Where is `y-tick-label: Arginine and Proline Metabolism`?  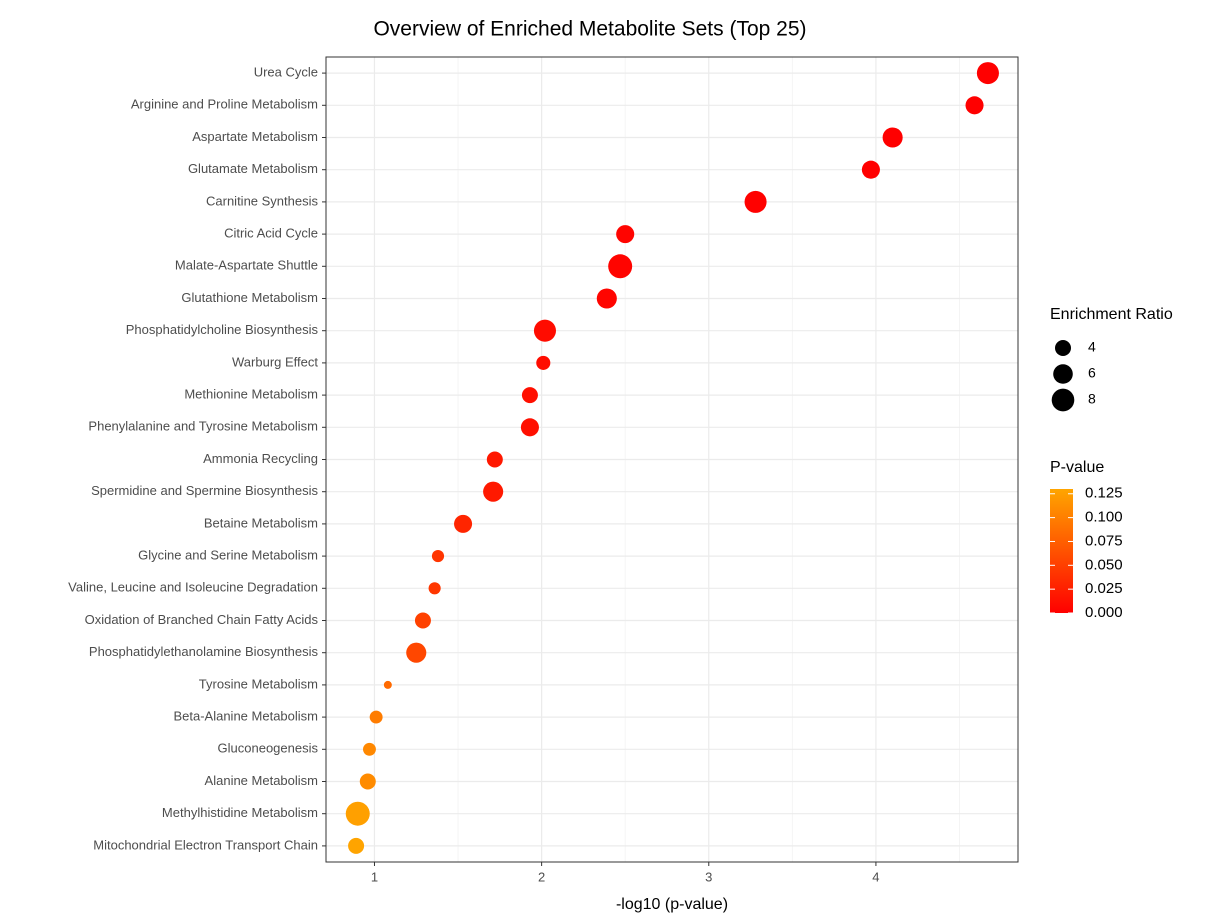
y-tick-label: Arginine and Proline Metabolism is located at coordinates (224, 104).